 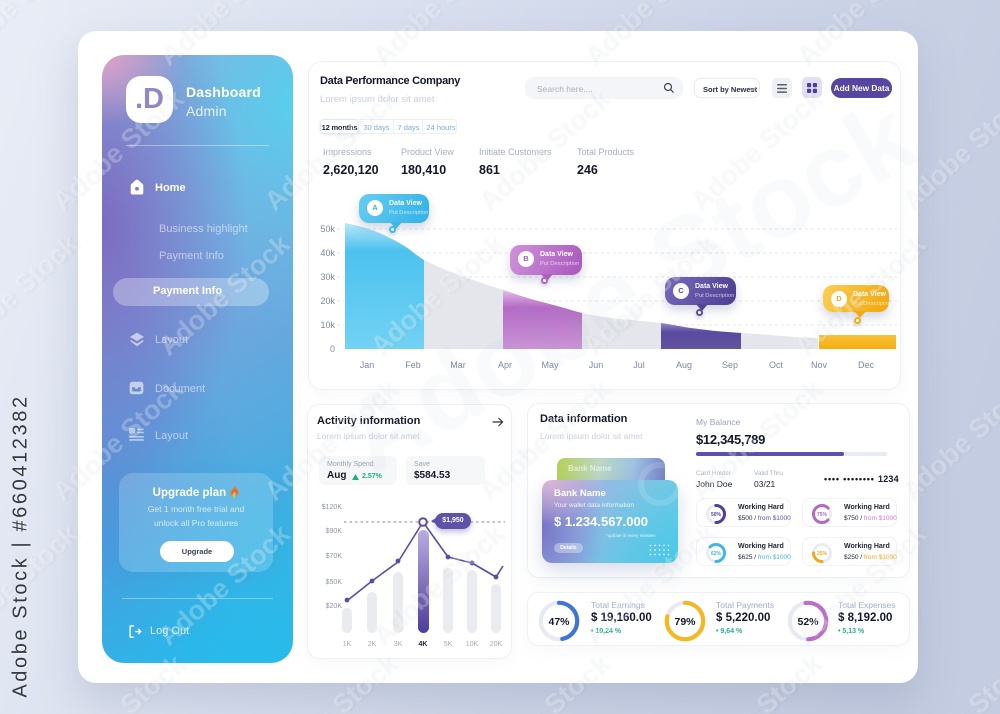 What do you see at coordinates (684, 365) in the screenshot?
I see `svg-text: Aug` at bounding box center [684, 365].